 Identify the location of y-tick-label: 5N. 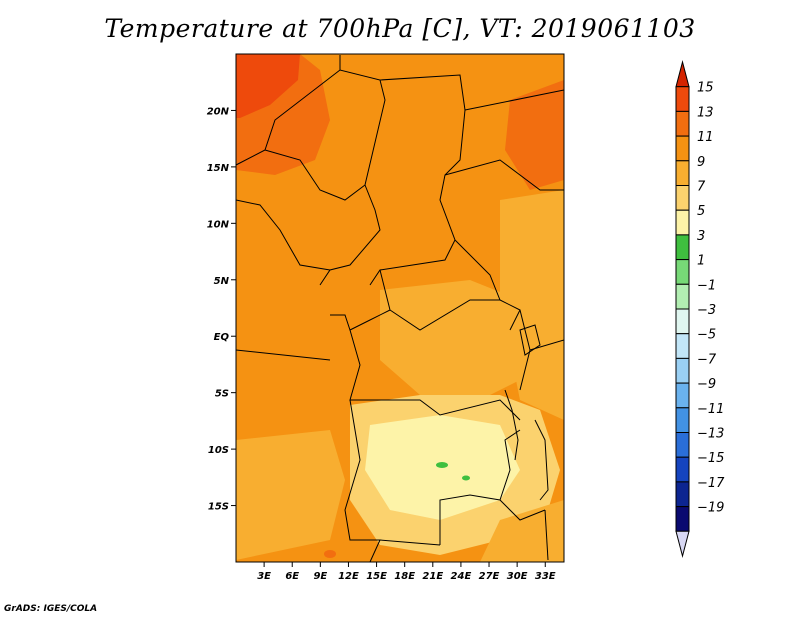
(222, 281).